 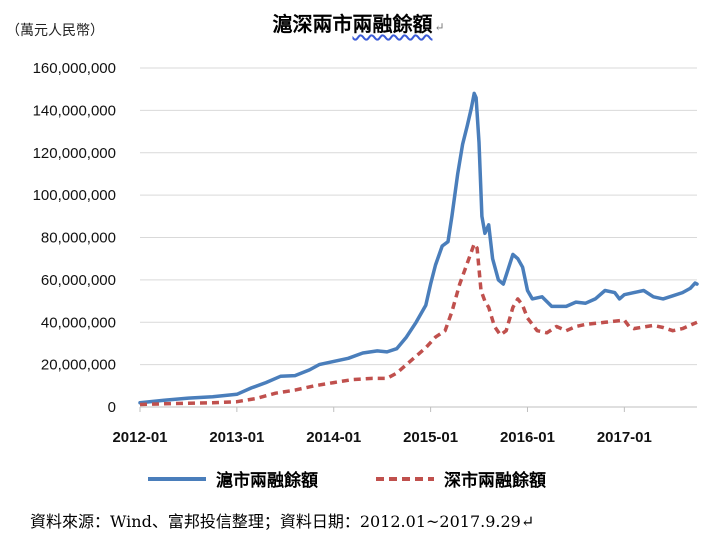 What do you see at coordinates (74, 195) in the screenshot?
I see `y-tick-label: 100,000,000` at bounding box center [74, 195].